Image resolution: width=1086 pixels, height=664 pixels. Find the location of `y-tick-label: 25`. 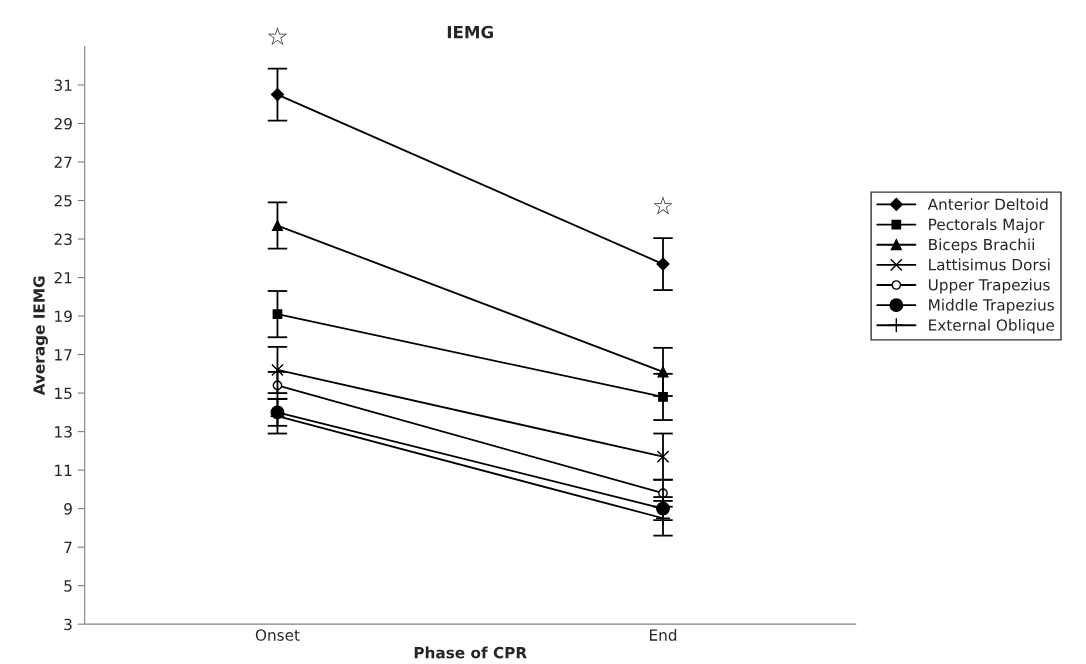

y-tick-label: 25 is located at coordinates (63, 200).